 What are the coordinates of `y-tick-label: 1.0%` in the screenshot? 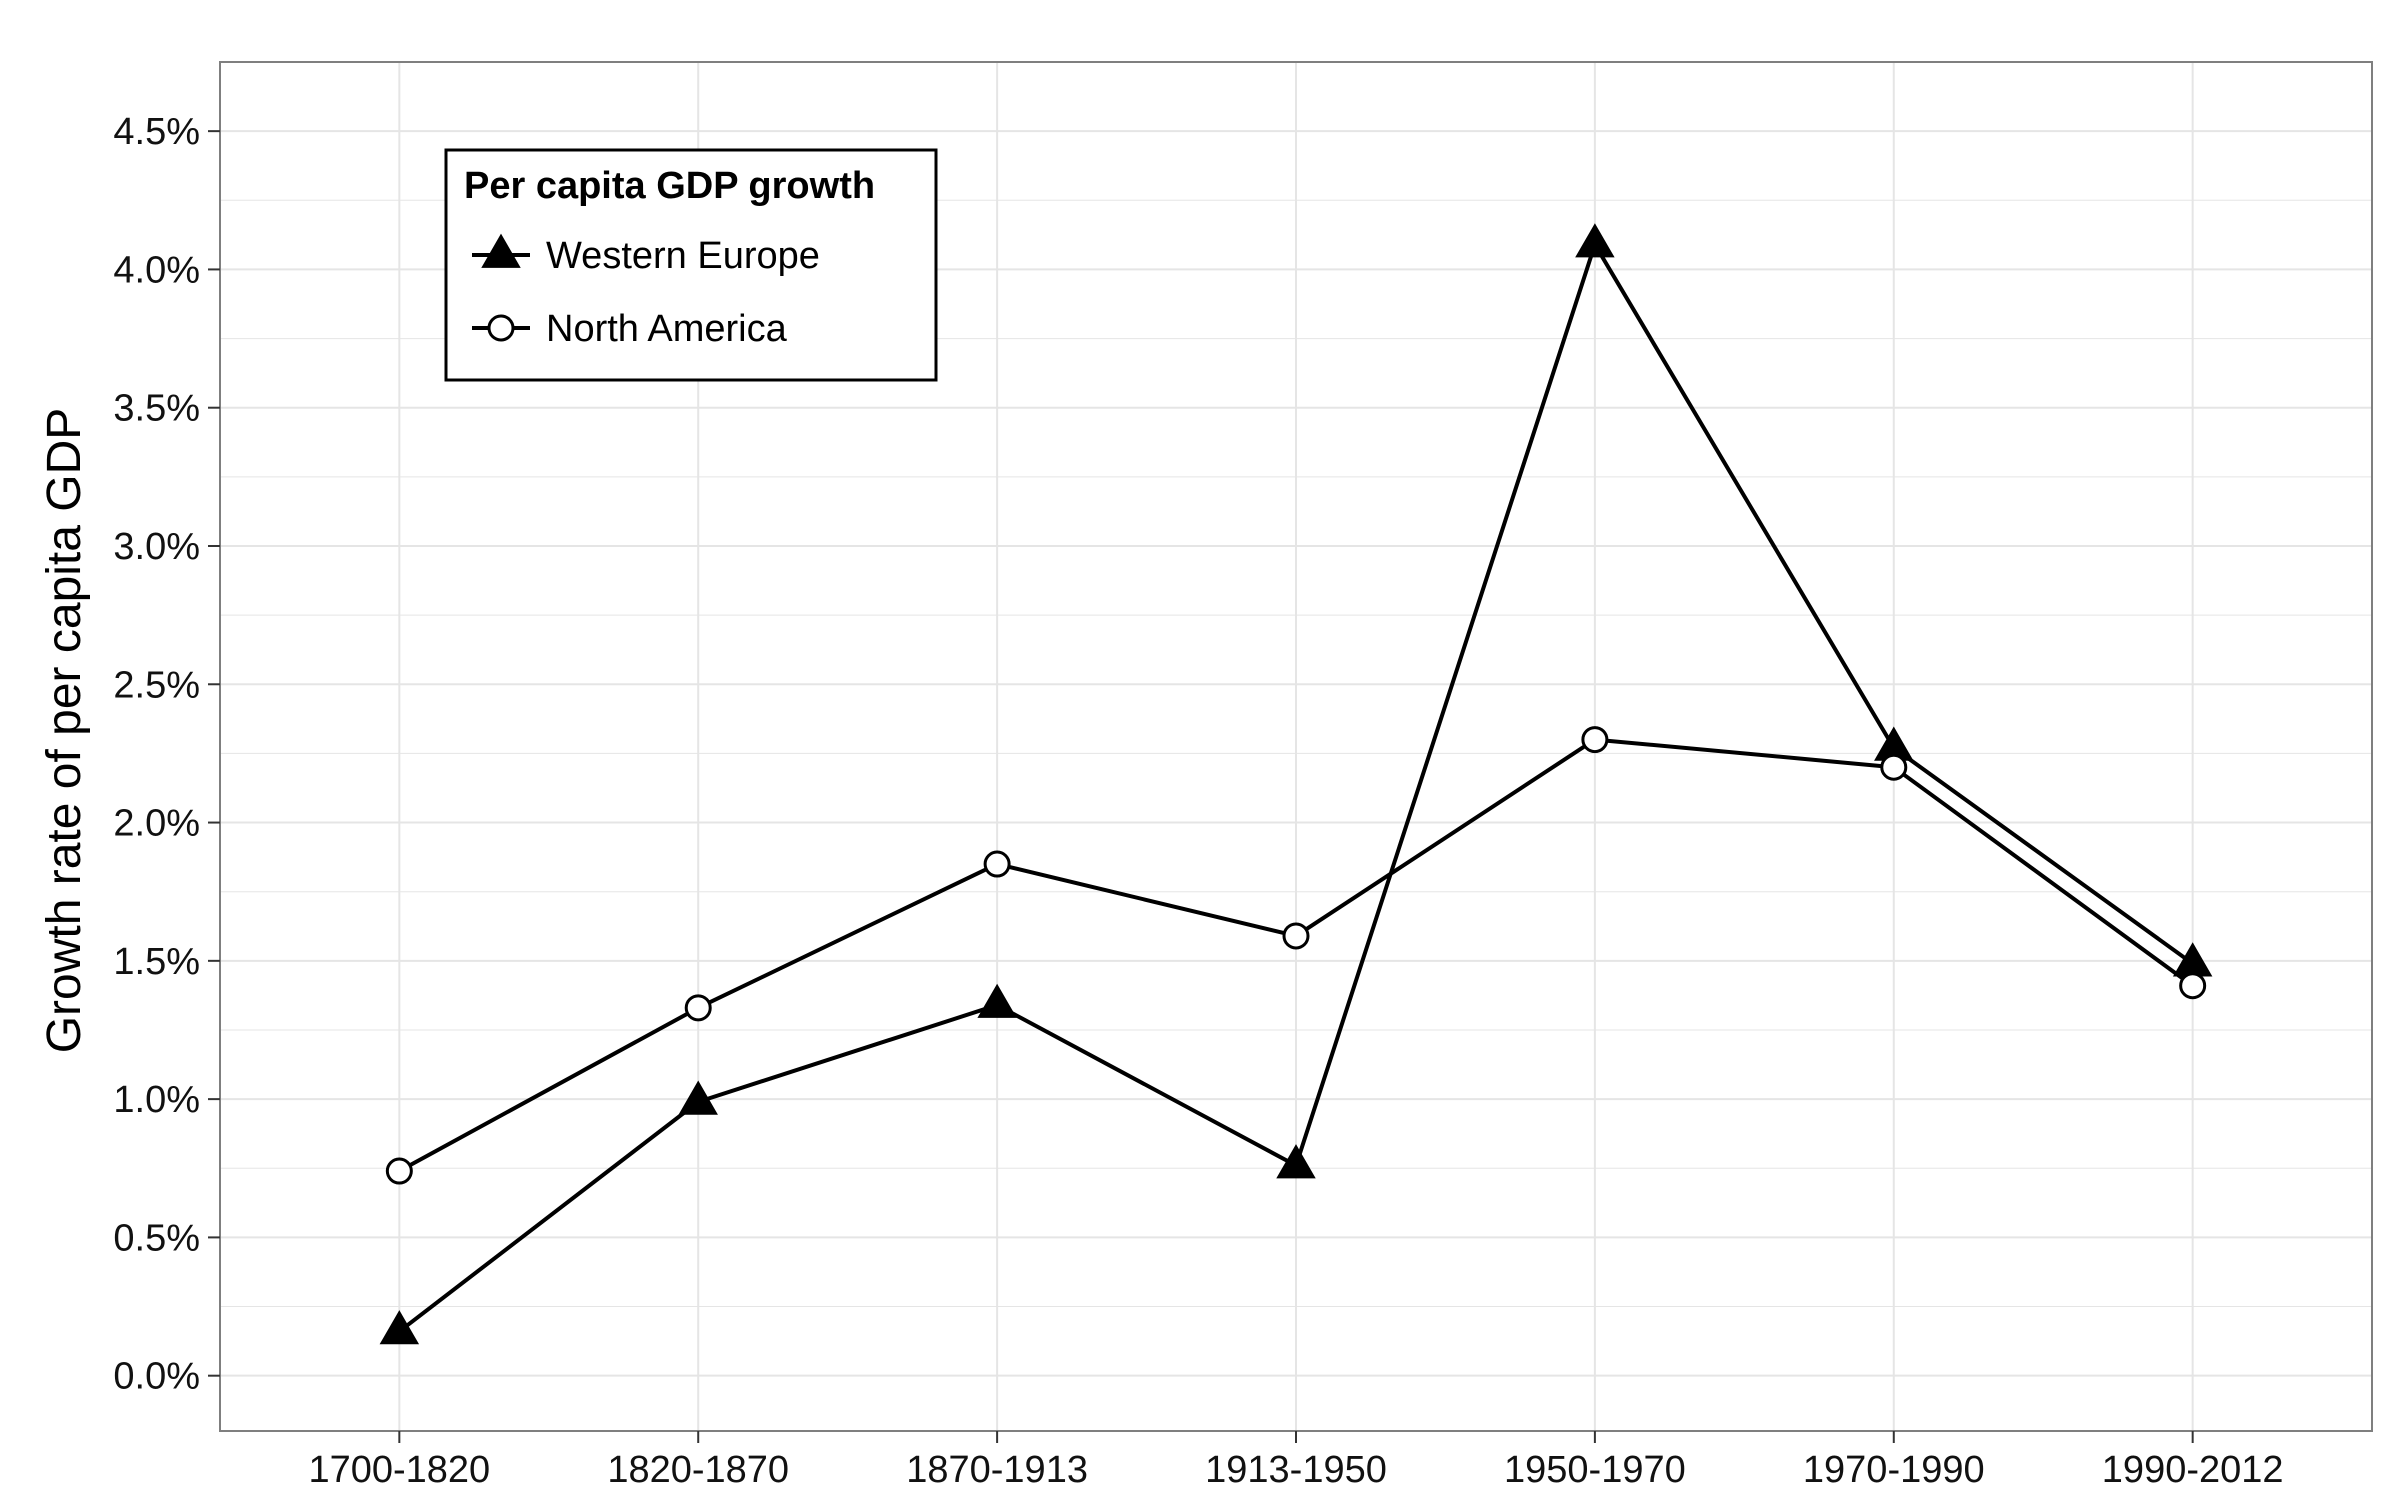 It's located at (156, 1100).